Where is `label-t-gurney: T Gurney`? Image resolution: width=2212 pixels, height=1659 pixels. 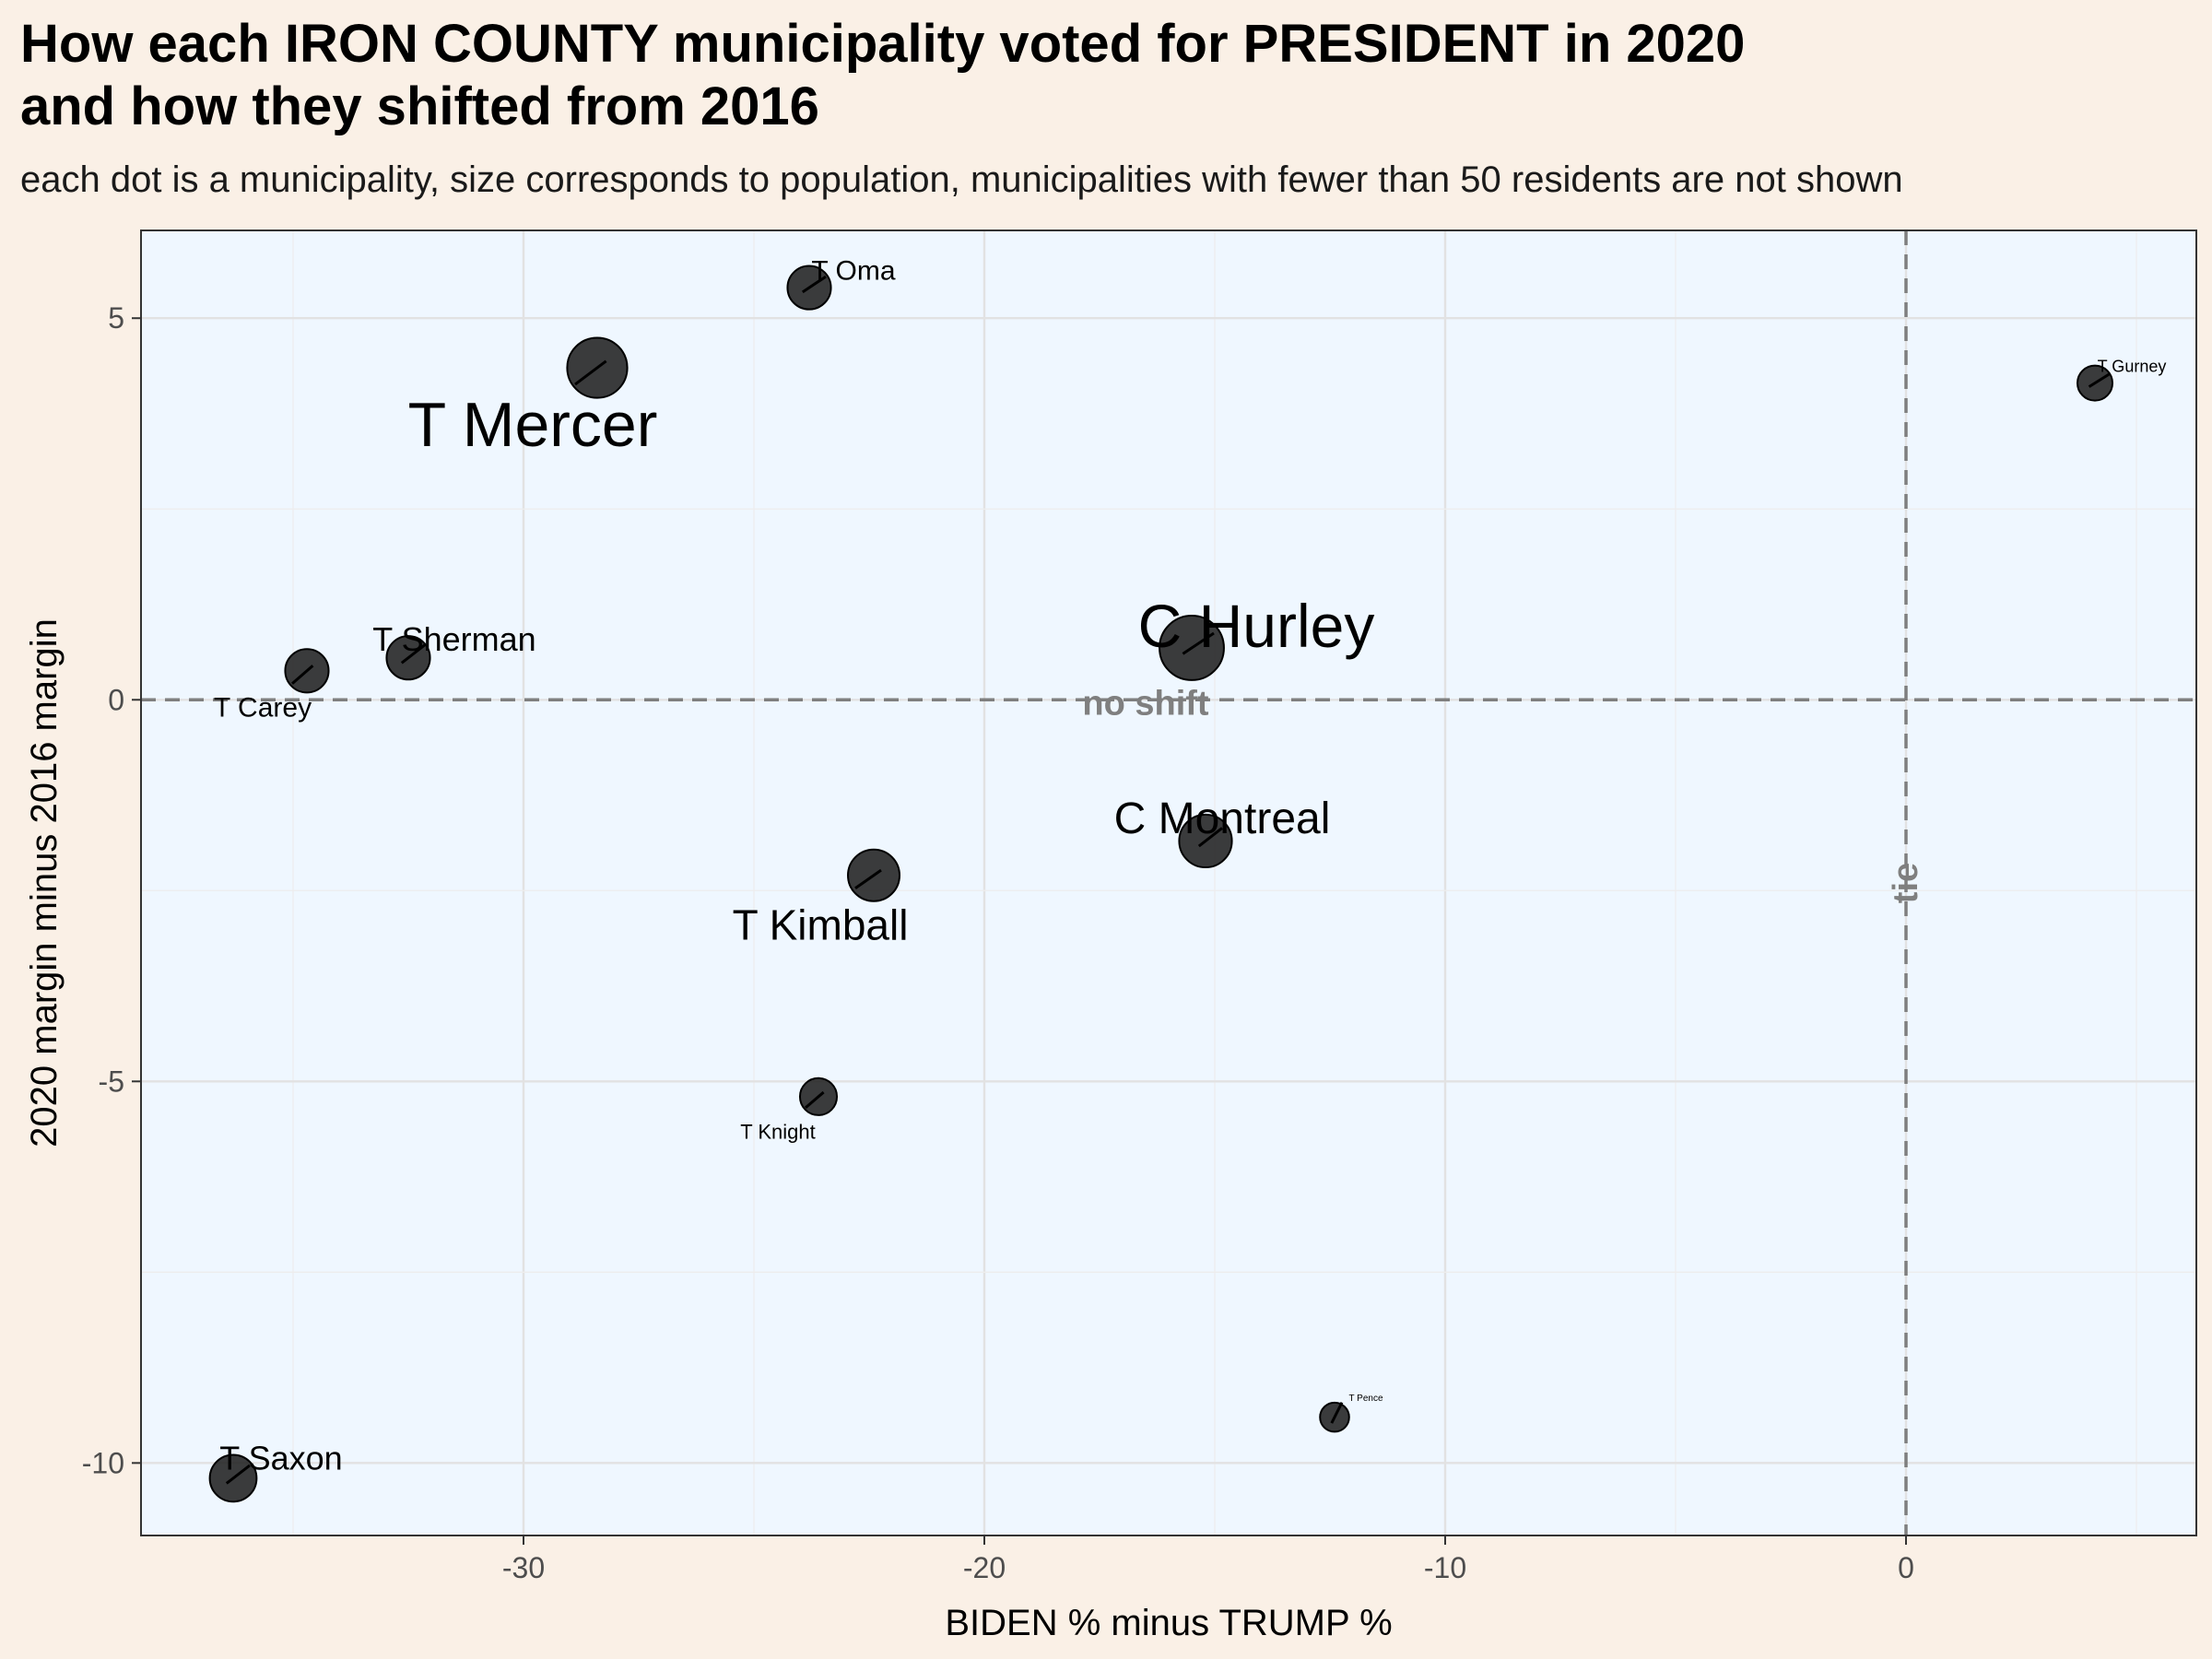 label-t-gurney: T Gurney is located at coordinates (2132, 367).